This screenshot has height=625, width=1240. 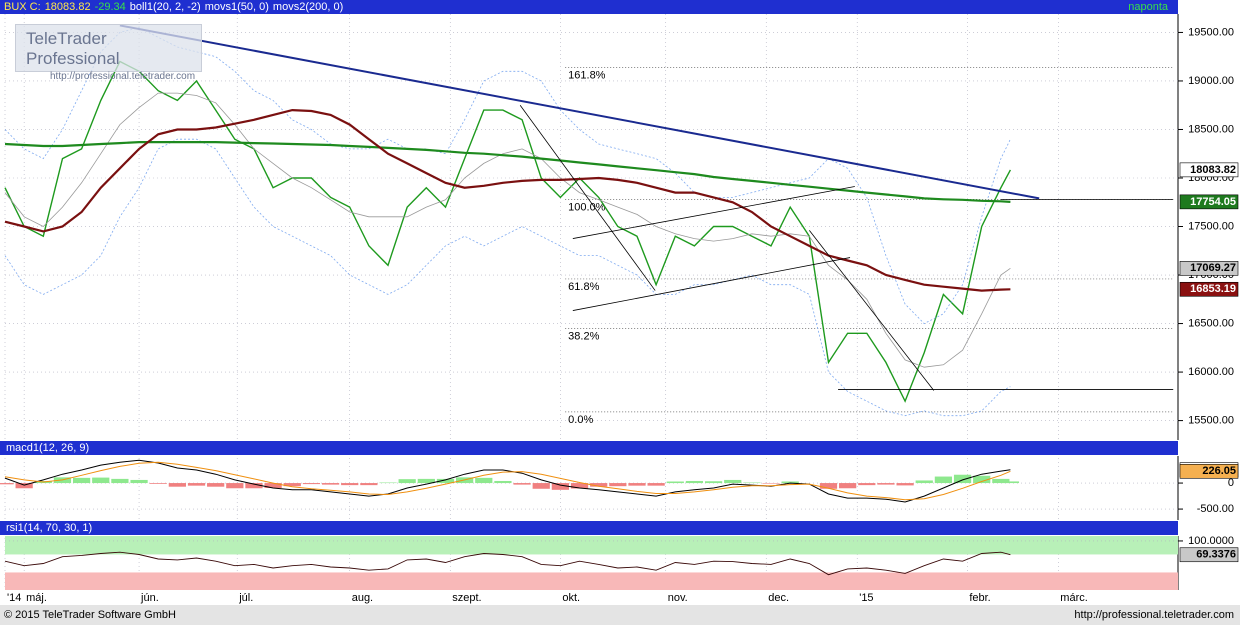 I want to click on x-tick-label: okt., so click(x=571, y=598).